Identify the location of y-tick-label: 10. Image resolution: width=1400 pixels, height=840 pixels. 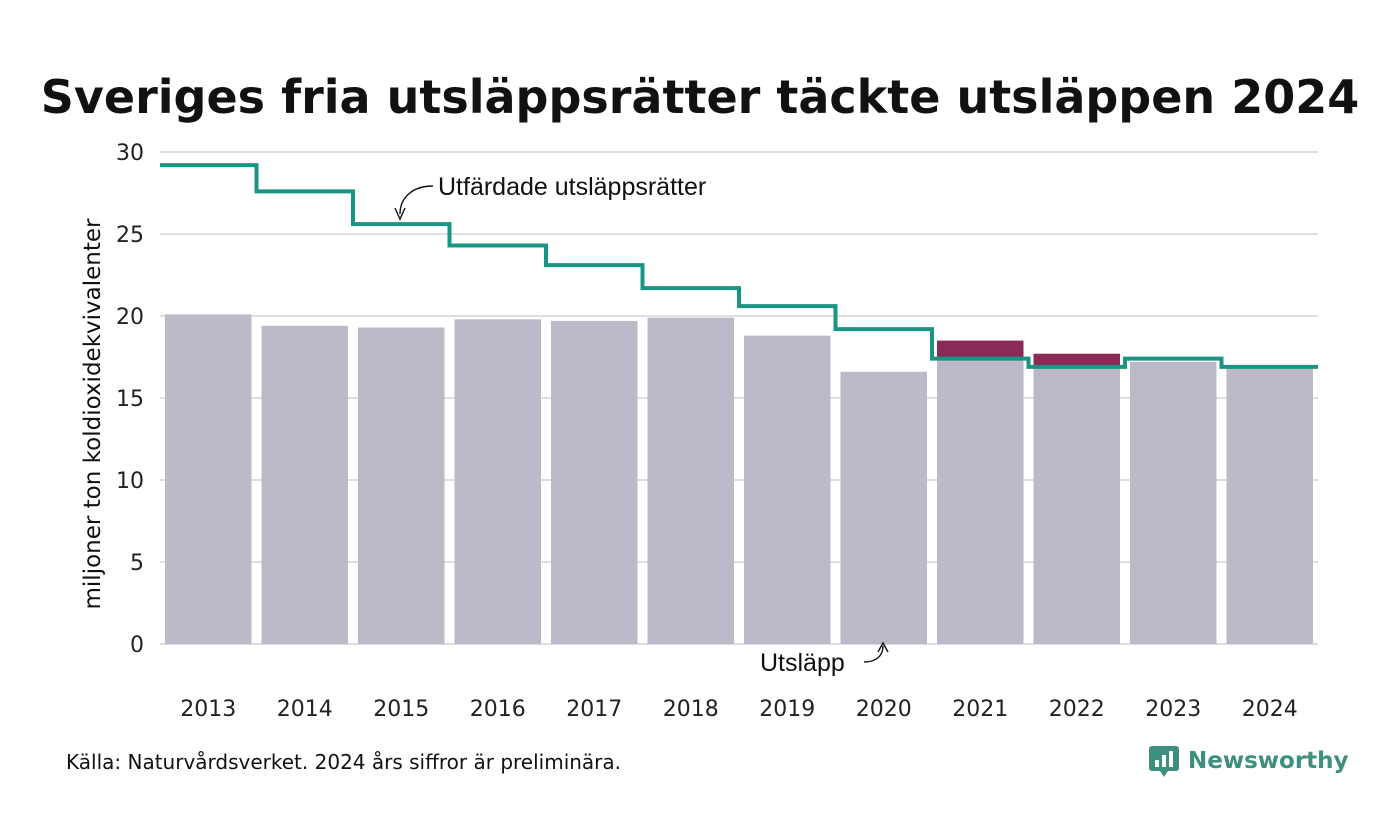
(130, 481).